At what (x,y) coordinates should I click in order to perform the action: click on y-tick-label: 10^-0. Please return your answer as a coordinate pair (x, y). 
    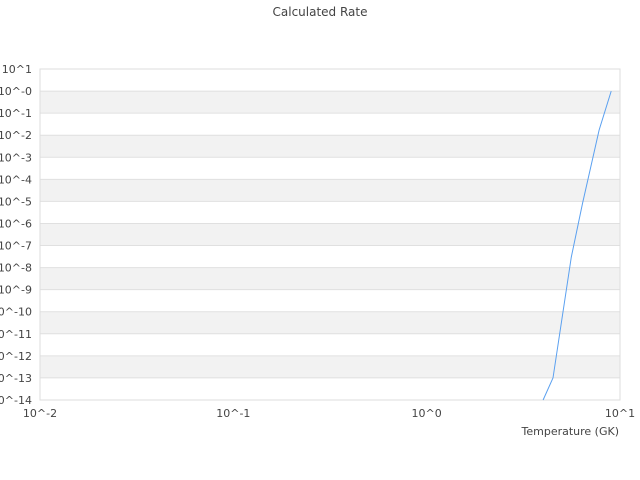
    Looking at the image, I should click on (16, 91).